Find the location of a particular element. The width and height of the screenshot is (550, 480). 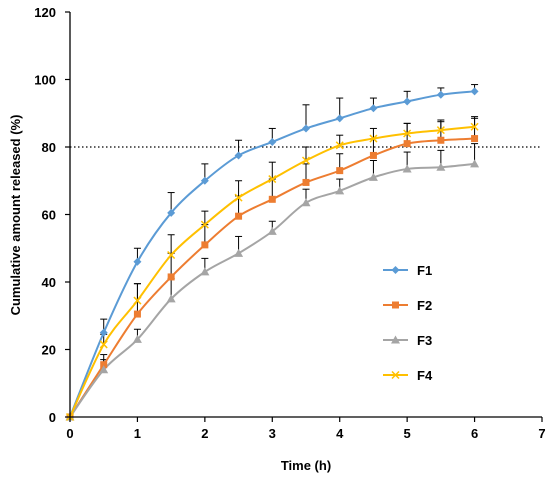

legend-label-f3: F3 is located at coordinates (424, 340).